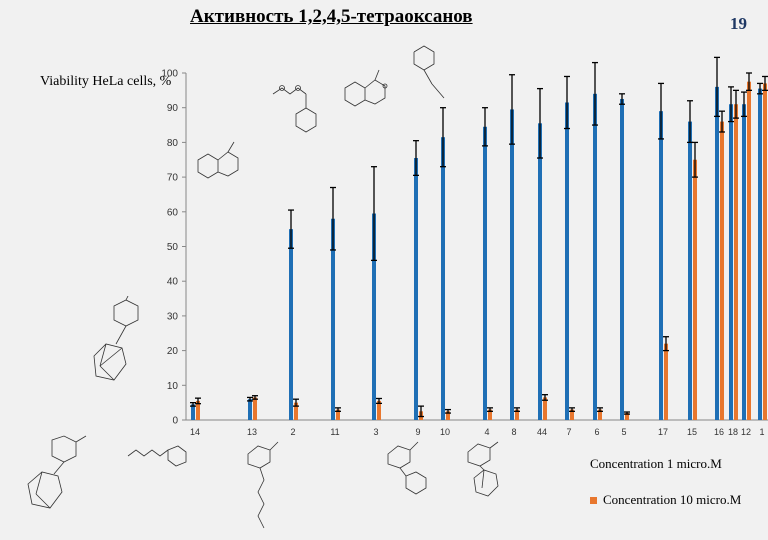 The width and height of the screenshot is (768, 540). Describe the element at coordinates (445, 432) in the screenshot. I see `x-tick-label: 10` at that location.